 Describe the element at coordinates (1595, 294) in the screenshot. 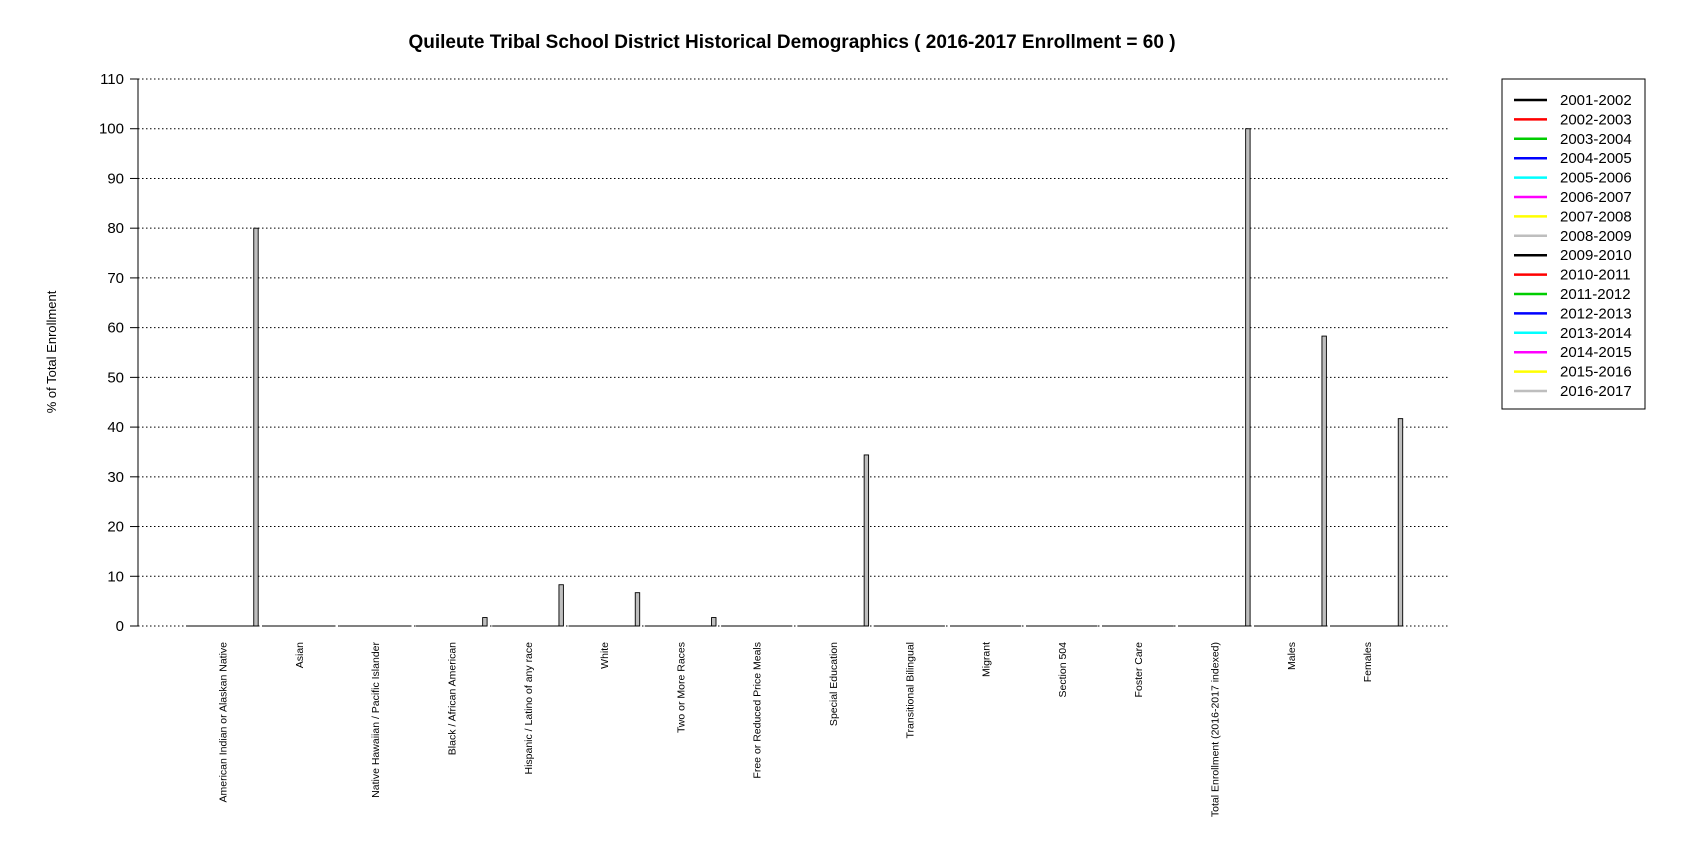

I see `legend-entry-label: 2011-2012` at that location.